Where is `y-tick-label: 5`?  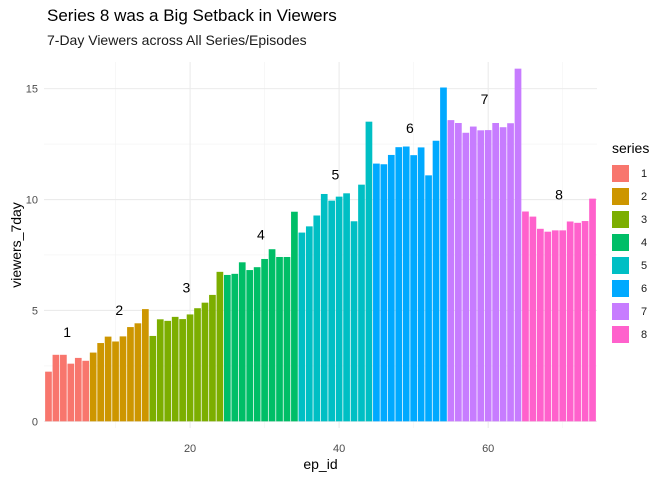
y-tick-label: 5 is located at coordinates (35, 311).